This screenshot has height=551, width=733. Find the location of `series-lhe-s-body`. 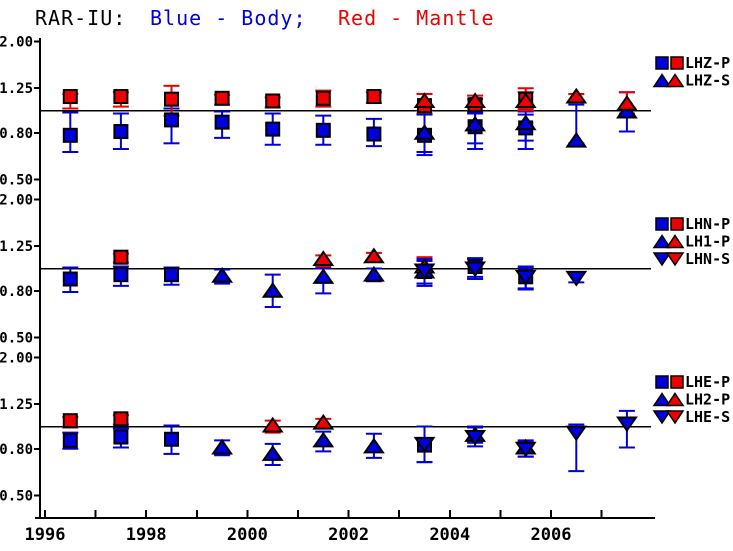

series-lhe-s-body is located at coordinates (525, 437).